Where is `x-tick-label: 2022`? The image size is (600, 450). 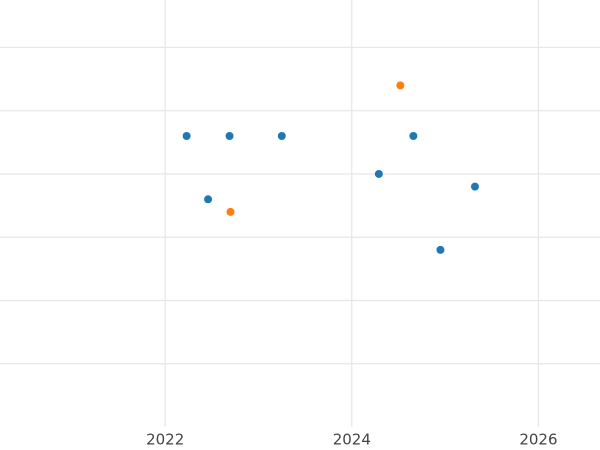
x-tick-label: 2022 is located at coordinates (165, 440).